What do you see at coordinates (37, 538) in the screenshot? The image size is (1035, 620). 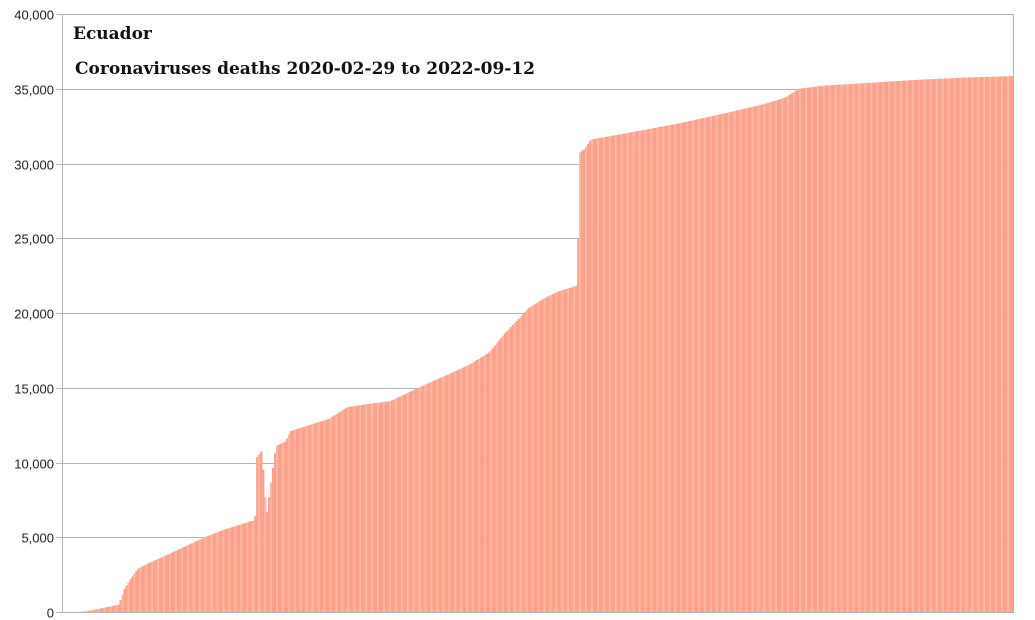 I see `y-tick-label: 5,000` at bounding box center [37, 538].